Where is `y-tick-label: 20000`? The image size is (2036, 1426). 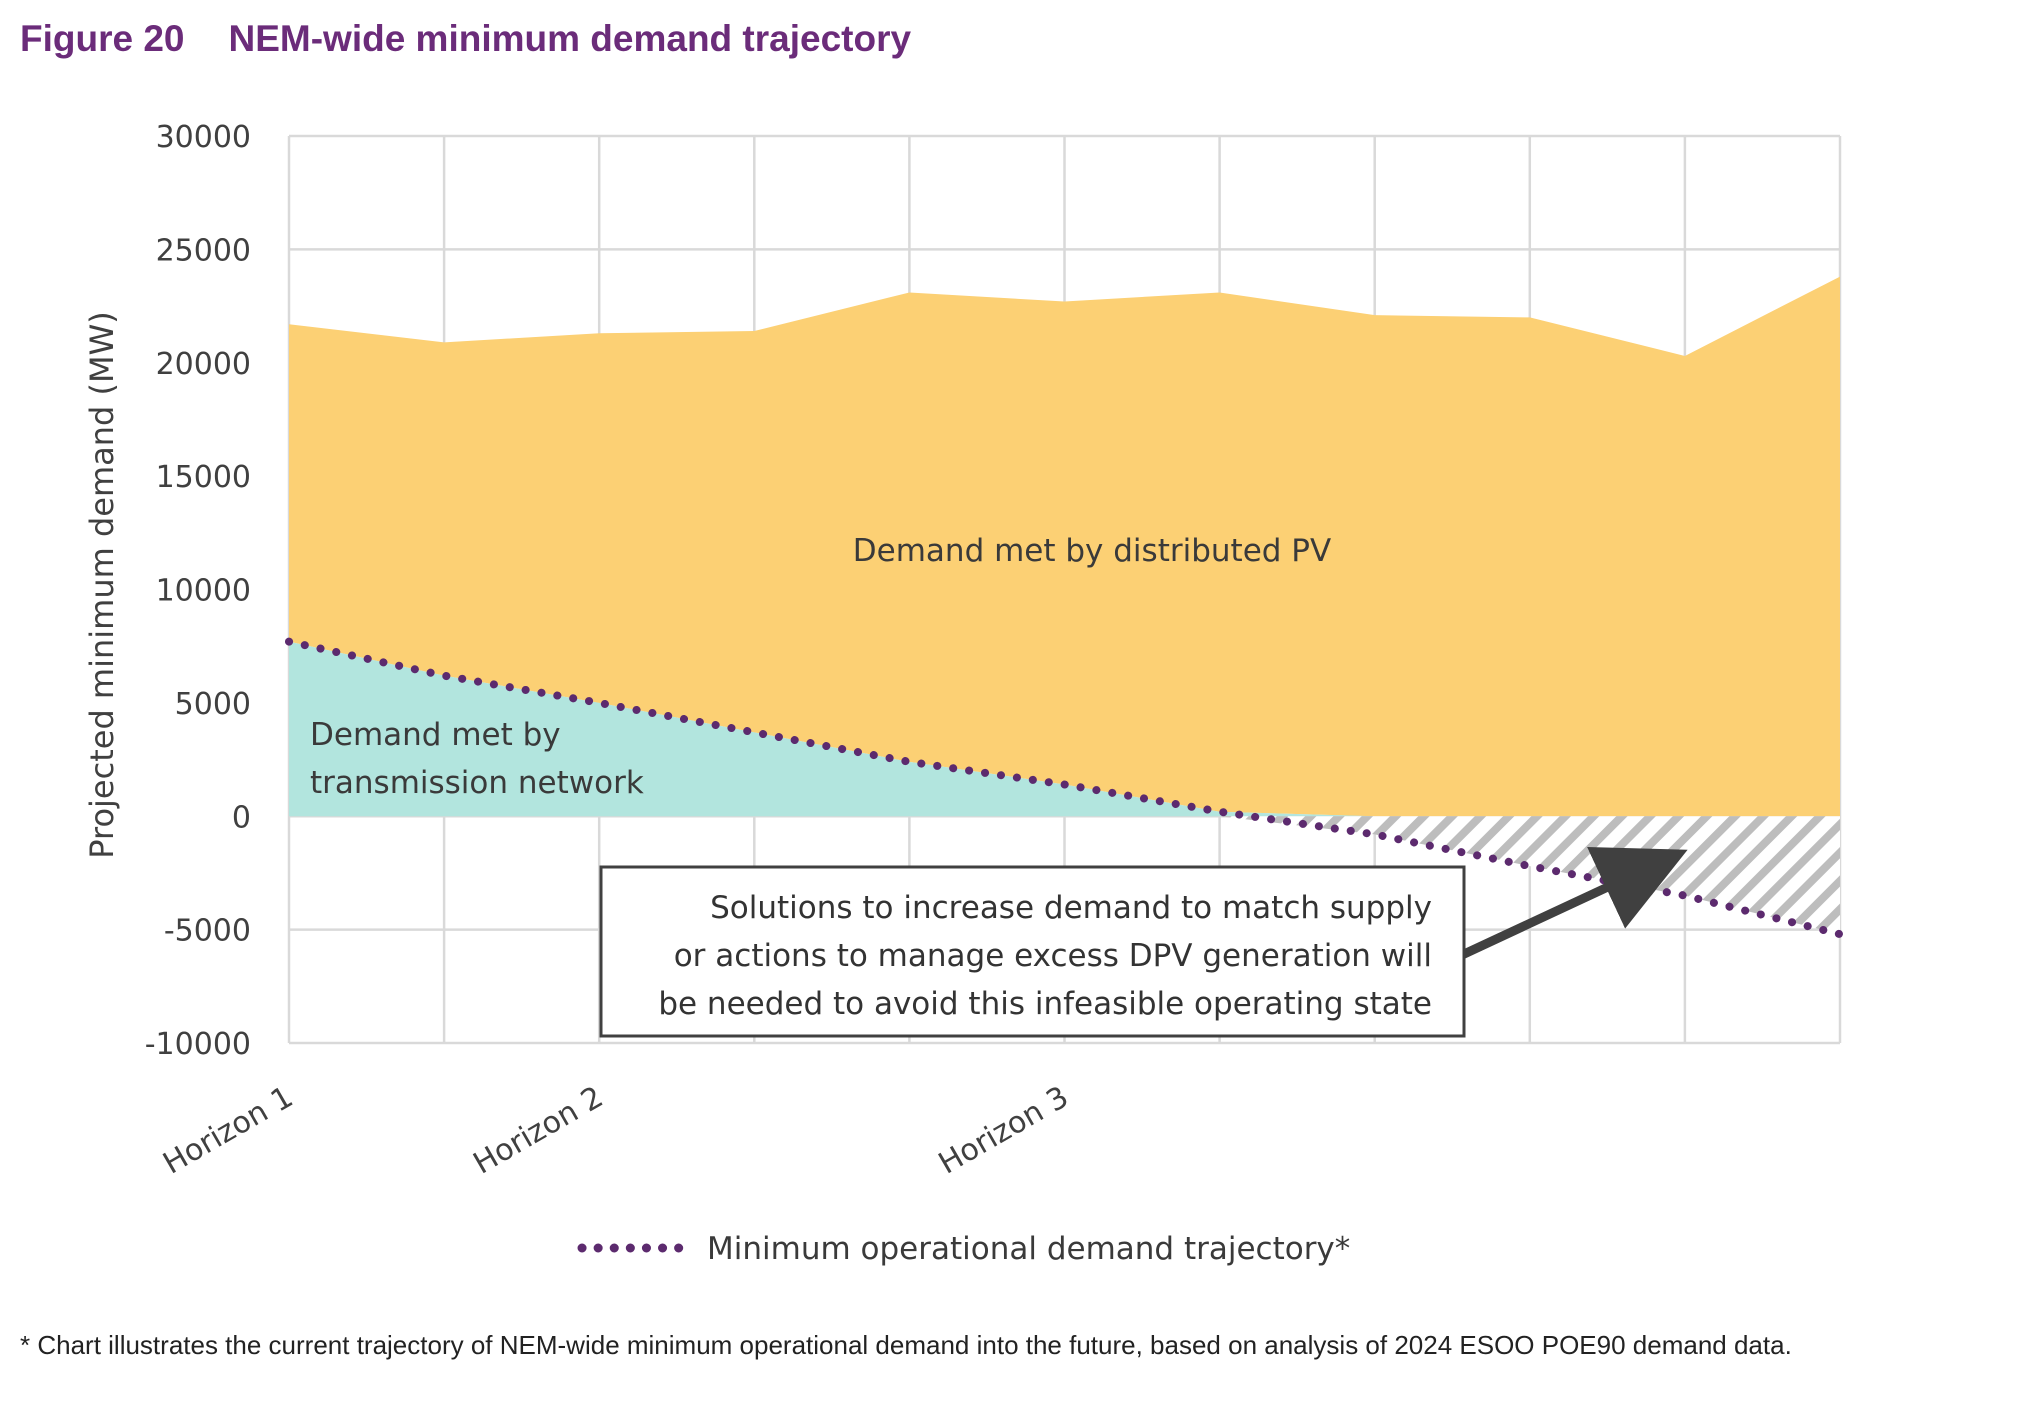 y-tick-label: 20000 is located at coordinates (203, 364).